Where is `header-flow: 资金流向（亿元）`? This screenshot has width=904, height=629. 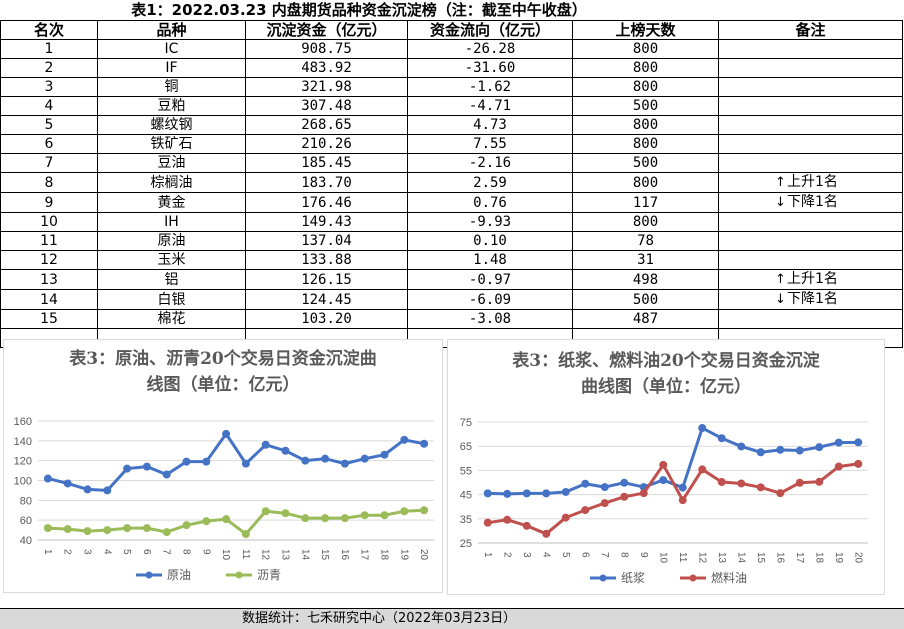 header-flow: 资金流向（亿元） is located at coordinates (490, 30).